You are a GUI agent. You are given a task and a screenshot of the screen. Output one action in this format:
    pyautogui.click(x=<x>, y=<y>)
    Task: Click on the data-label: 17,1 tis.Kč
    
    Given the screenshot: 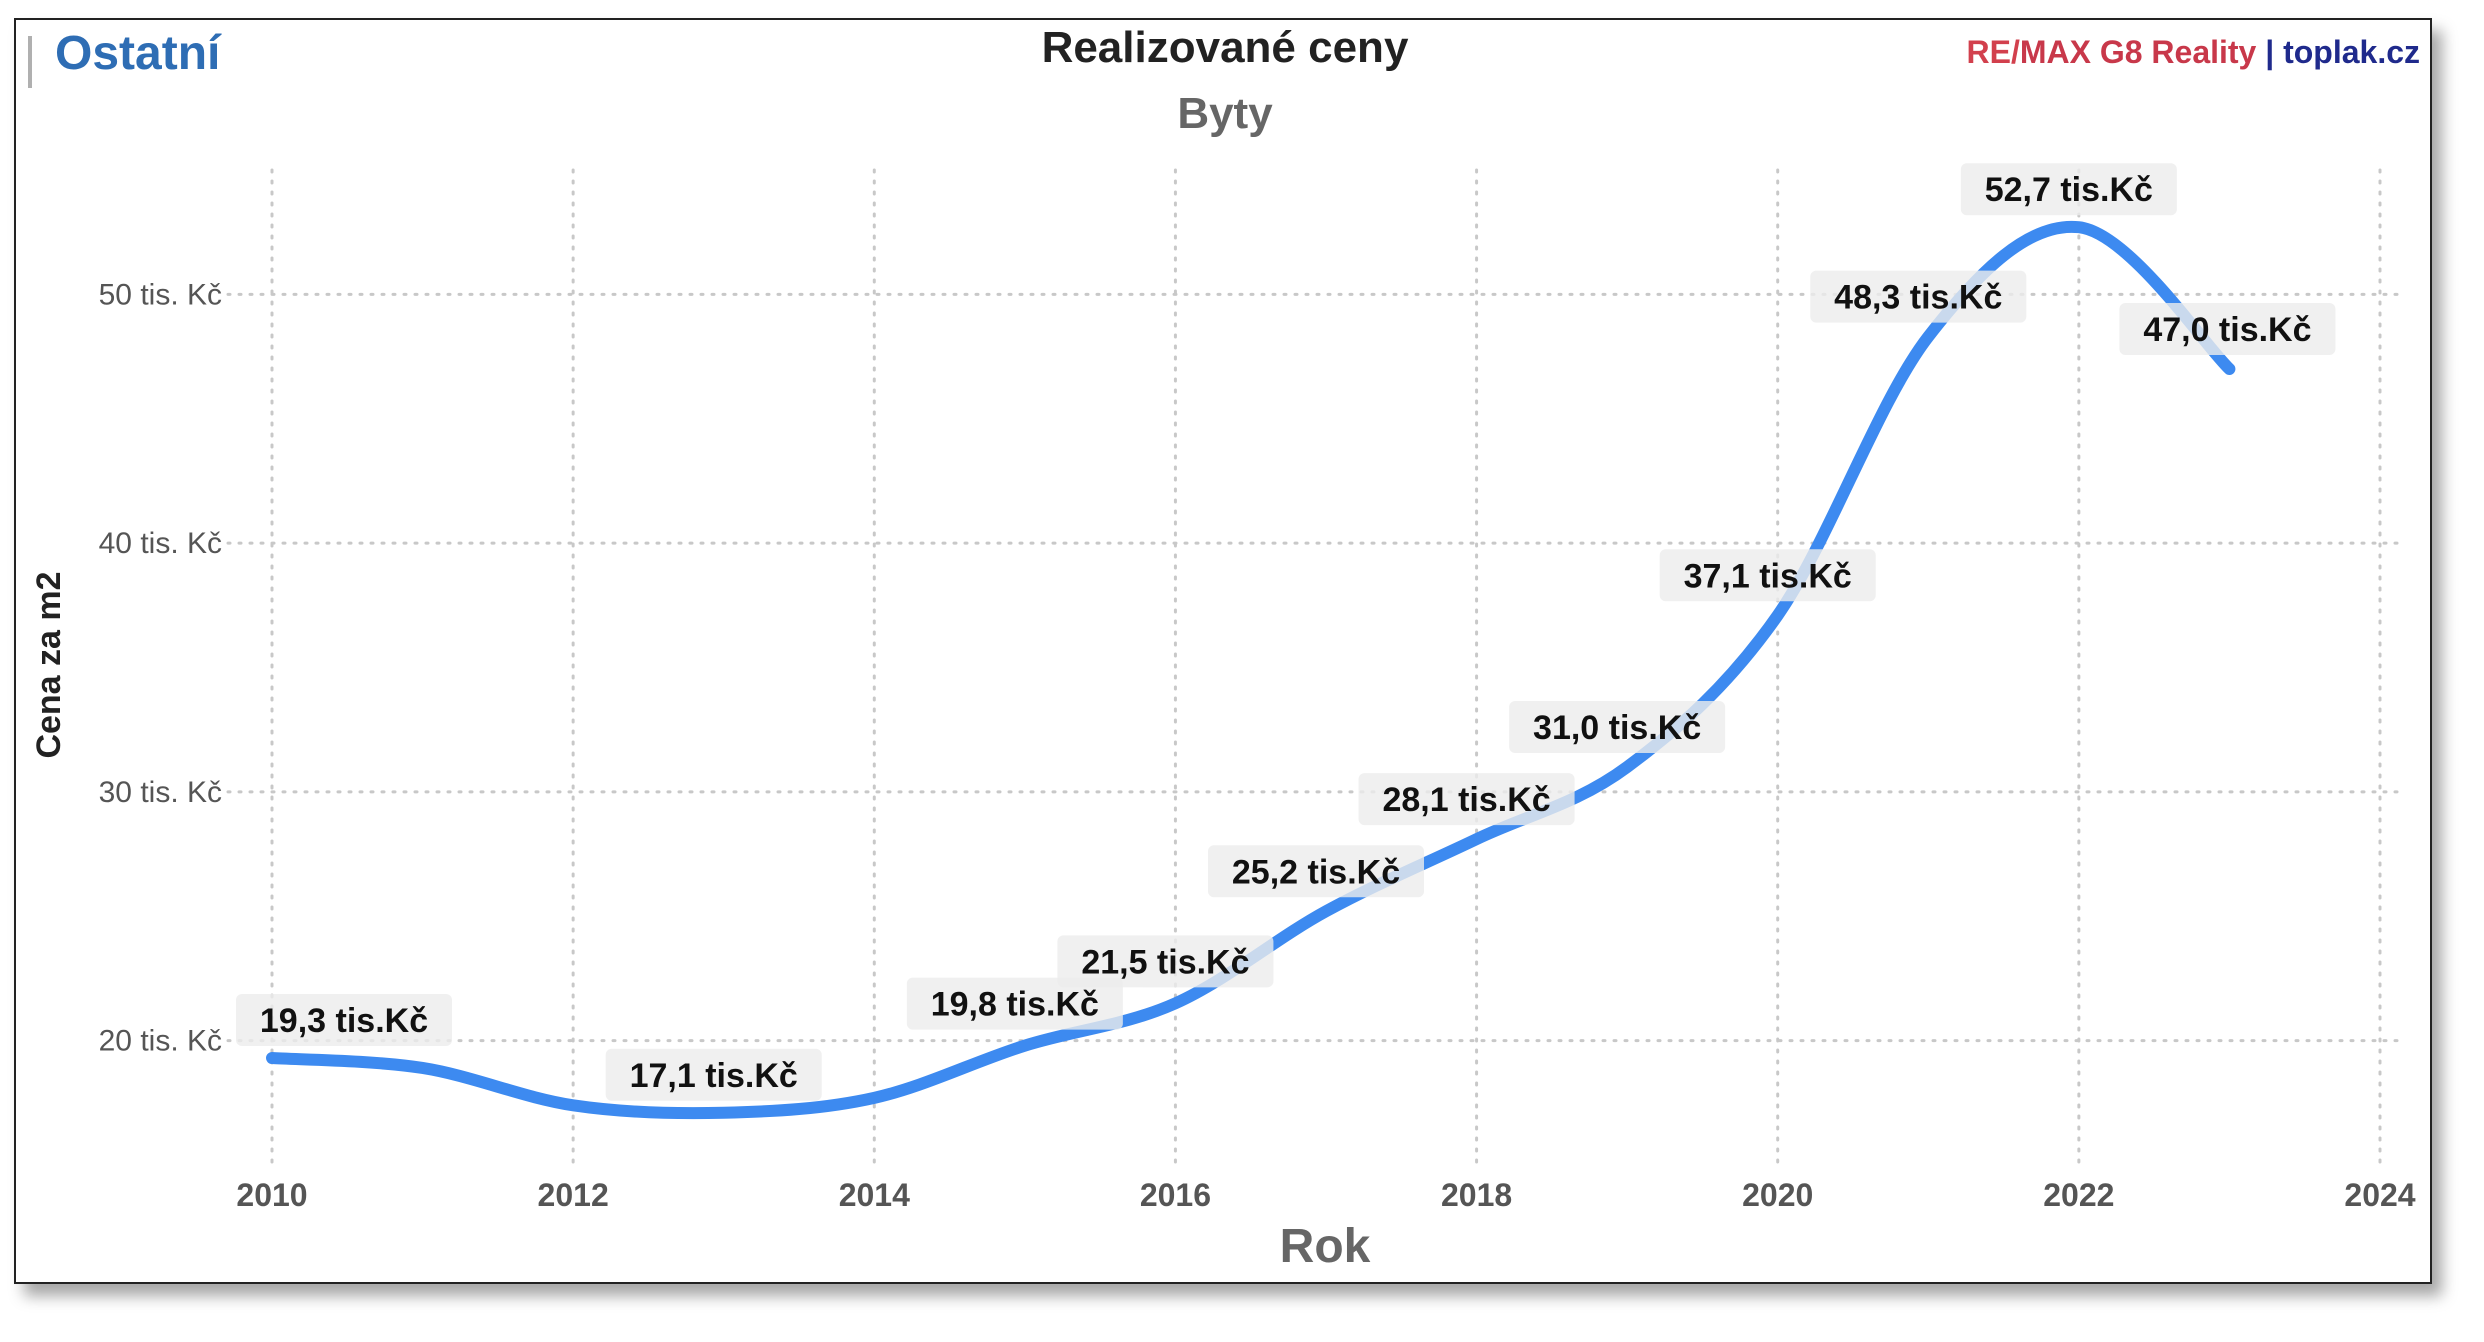 What is the action you would take?
    pyautogui.click(x=713, y=1074)
    